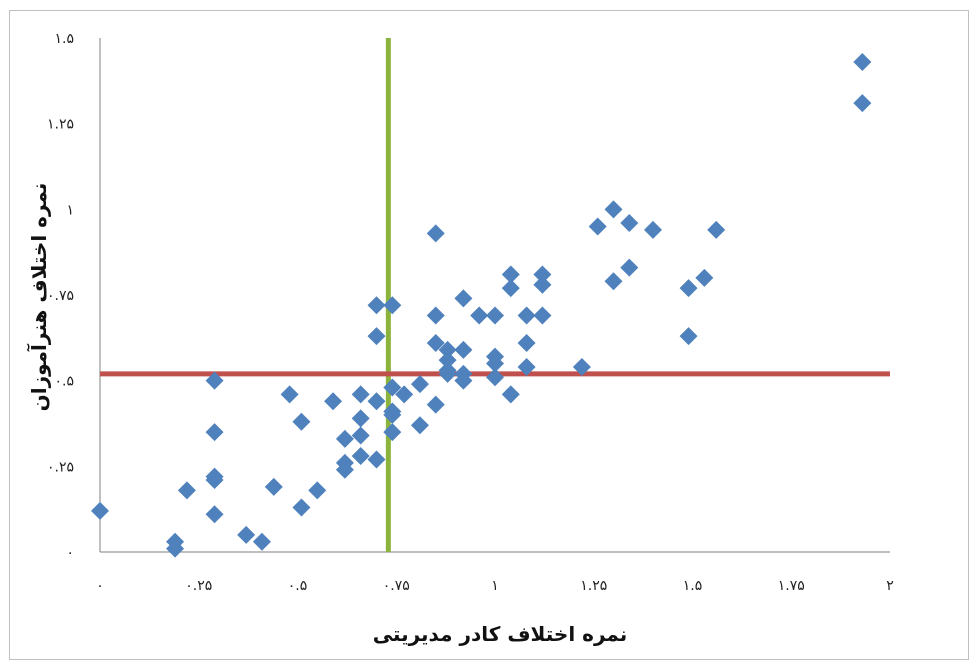 The width and height of the screenshot is (971, 660). Describe the element at coordinates (890, 586) in the screenshot. I see `x-tick-label: ۲` at that location.